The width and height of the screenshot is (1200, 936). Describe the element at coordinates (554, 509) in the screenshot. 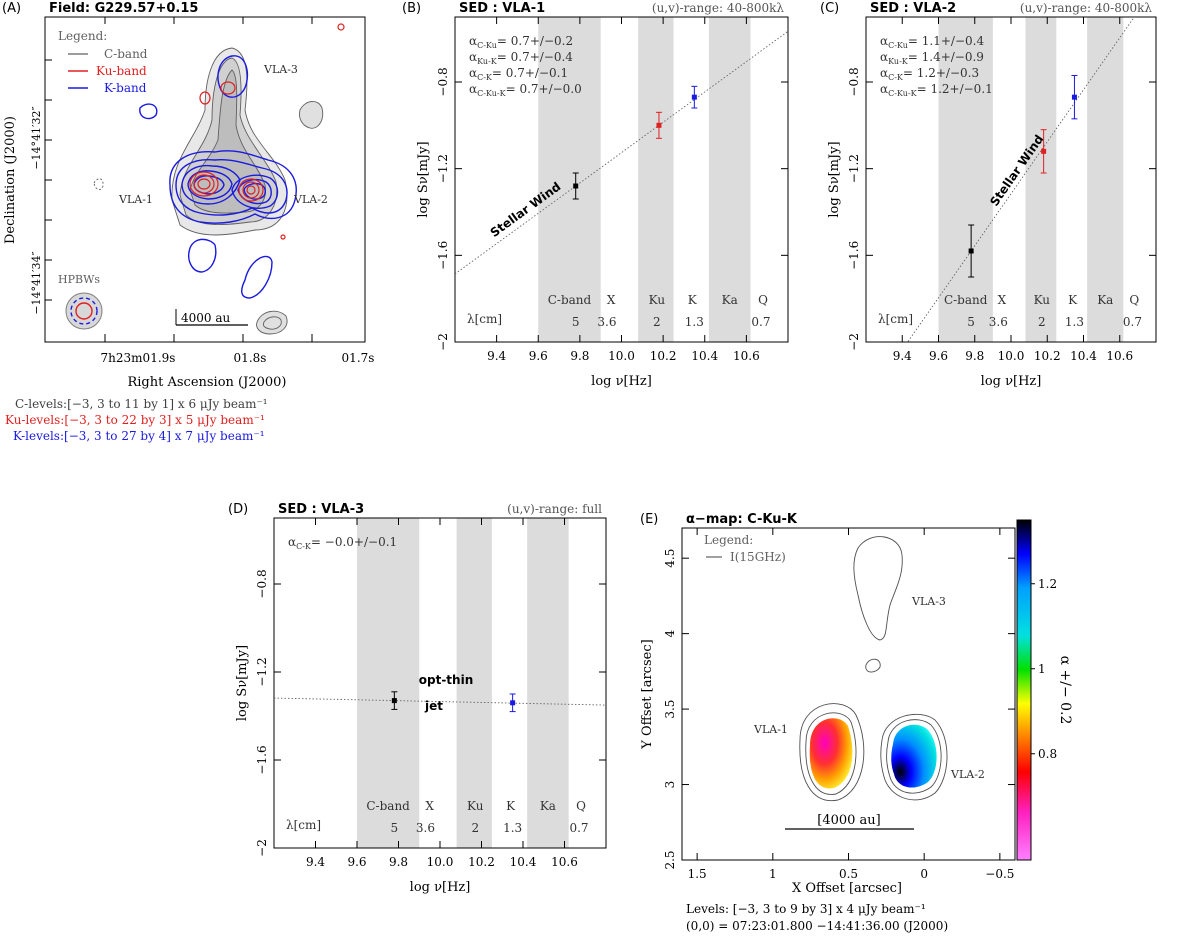

I see `uv-range: (u,v)-range: full` at that location.